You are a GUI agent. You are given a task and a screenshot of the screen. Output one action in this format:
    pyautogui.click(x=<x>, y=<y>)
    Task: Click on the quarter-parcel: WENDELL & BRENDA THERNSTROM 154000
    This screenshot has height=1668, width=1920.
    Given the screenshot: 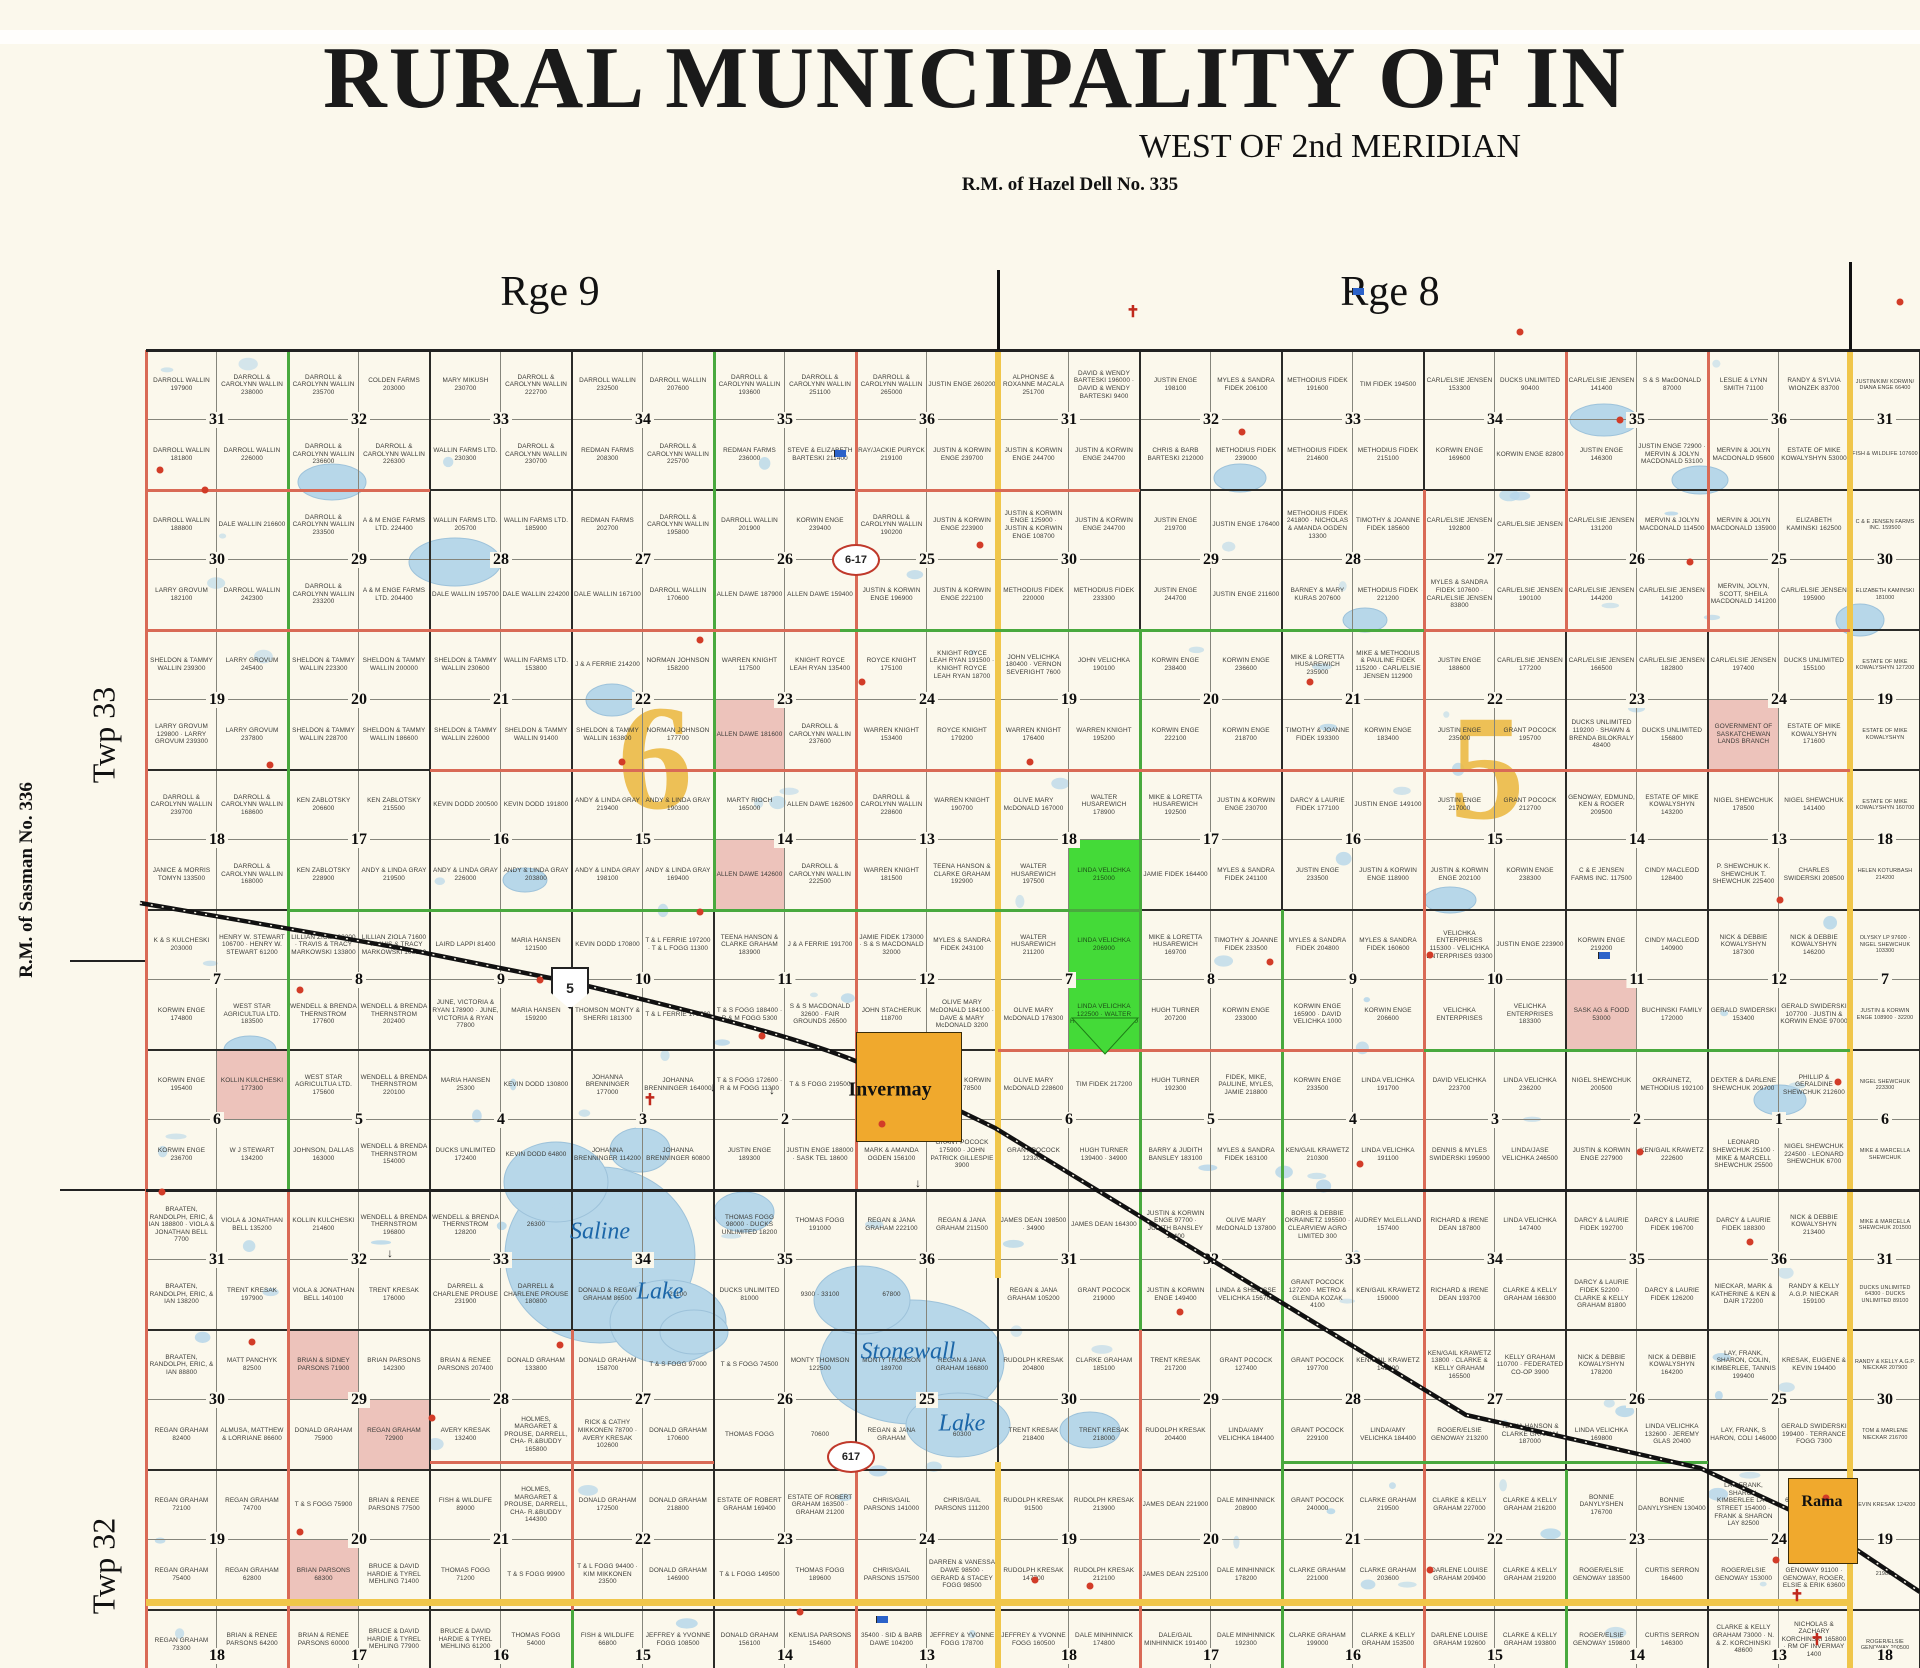 What is the action you would take?
    pyautogui.click(x=394, y=1154)
    